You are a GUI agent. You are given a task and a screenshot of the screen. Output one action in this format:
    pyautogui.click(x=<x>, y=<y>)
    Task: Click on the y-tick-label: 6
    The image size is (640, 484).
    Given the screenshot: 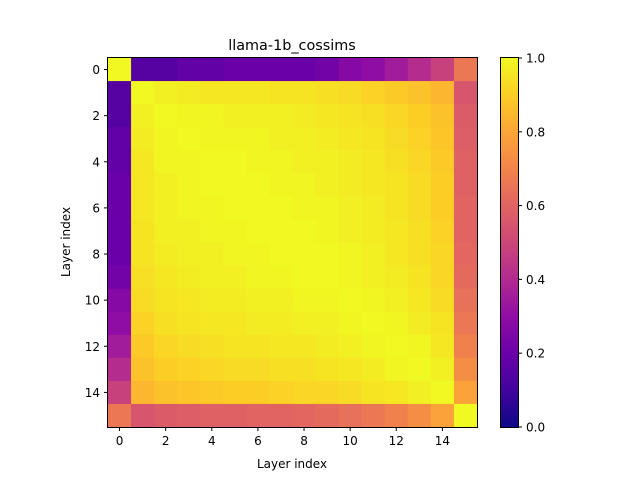 What is the action you would take?
    pyautogui.click(x=96, y=208)
    